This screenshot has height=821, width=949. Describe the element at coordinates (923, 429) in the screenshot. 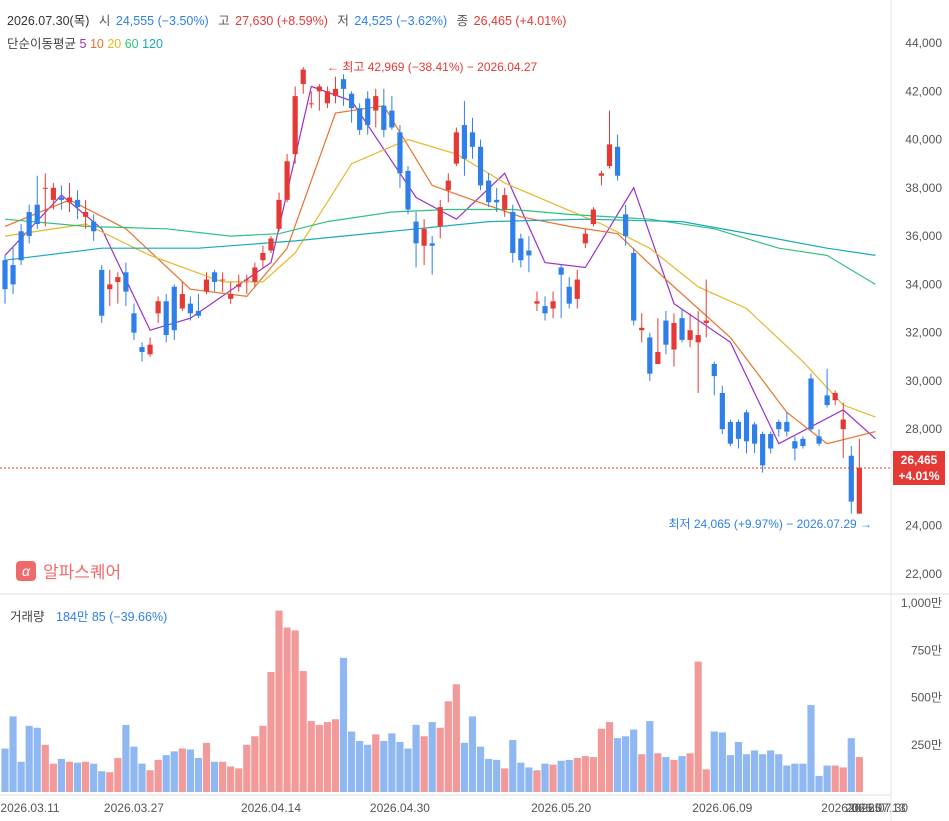

I see `price-tick-label: 28,000` at that location.